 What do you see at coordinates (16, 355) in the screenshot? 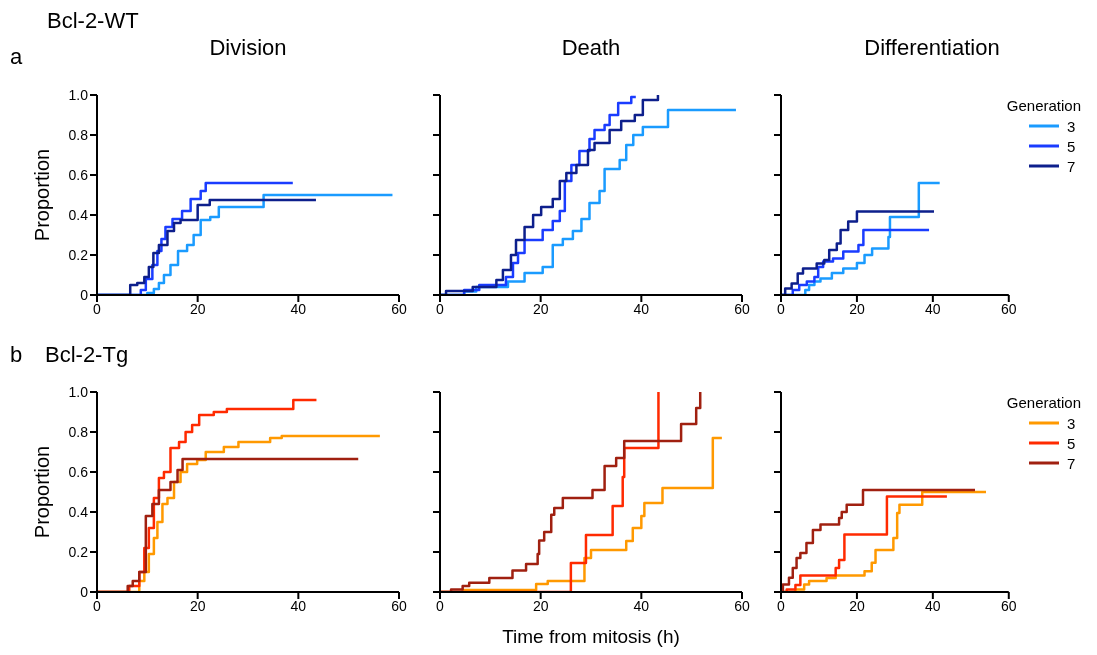
I see `text: b` at bounding box center [16, 355].